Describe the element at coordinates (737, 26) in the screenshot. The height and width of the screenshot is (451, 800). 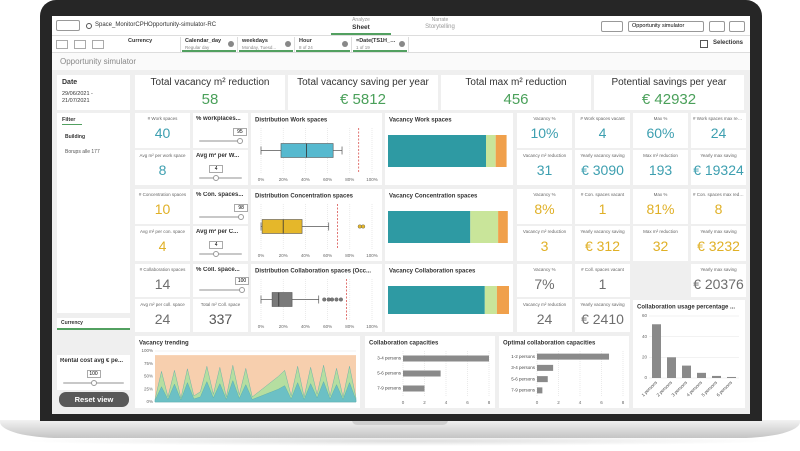
I see `next-sheet` at that location.